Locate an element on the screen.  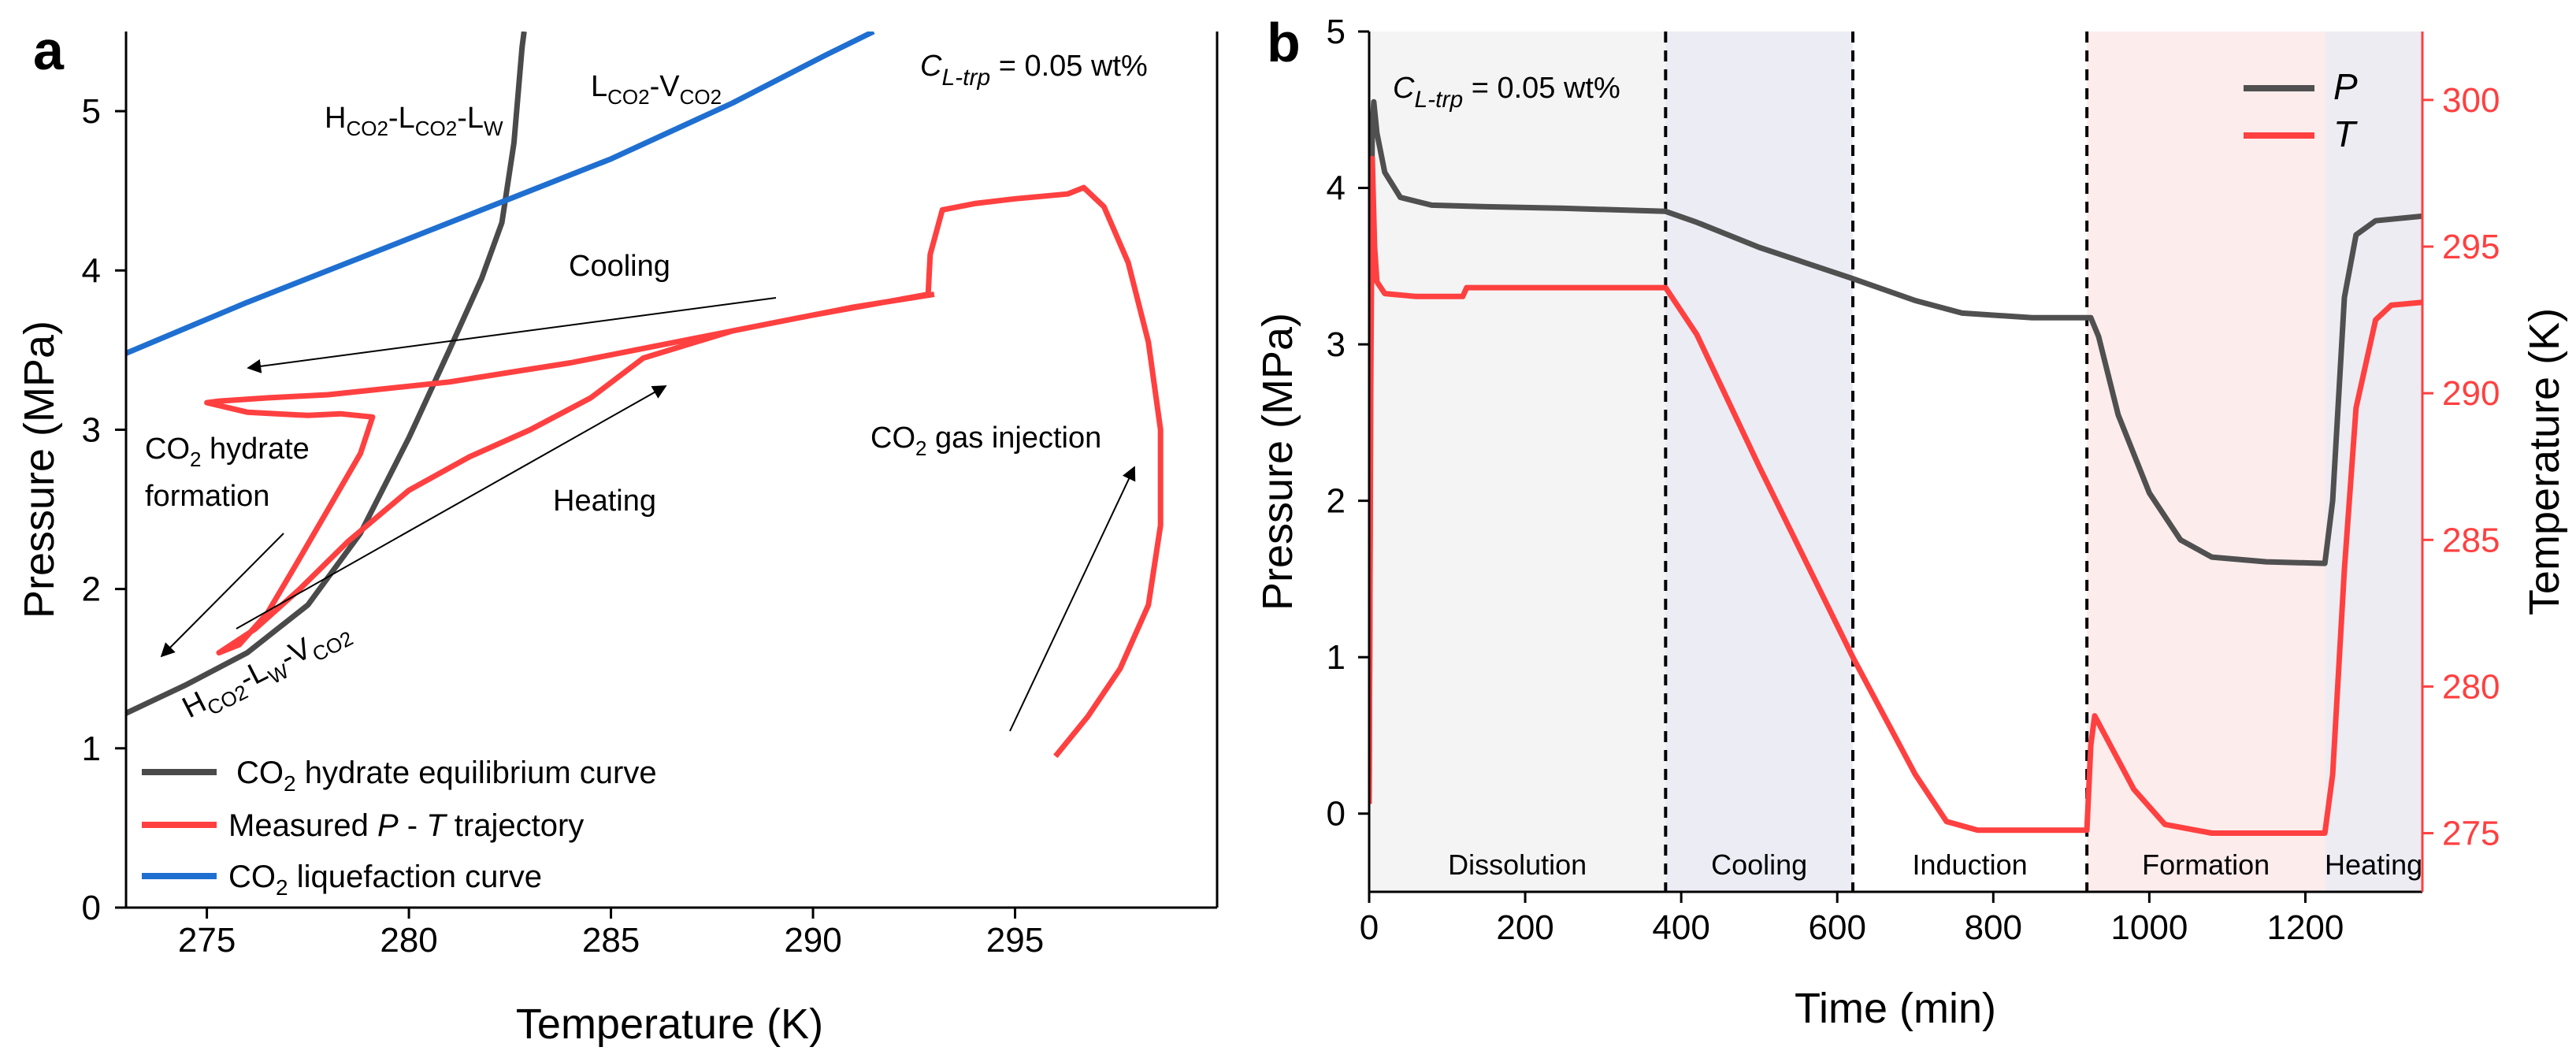
panel-b-x-axis-title: Time (min) is located at coordinates (1895, 1008).